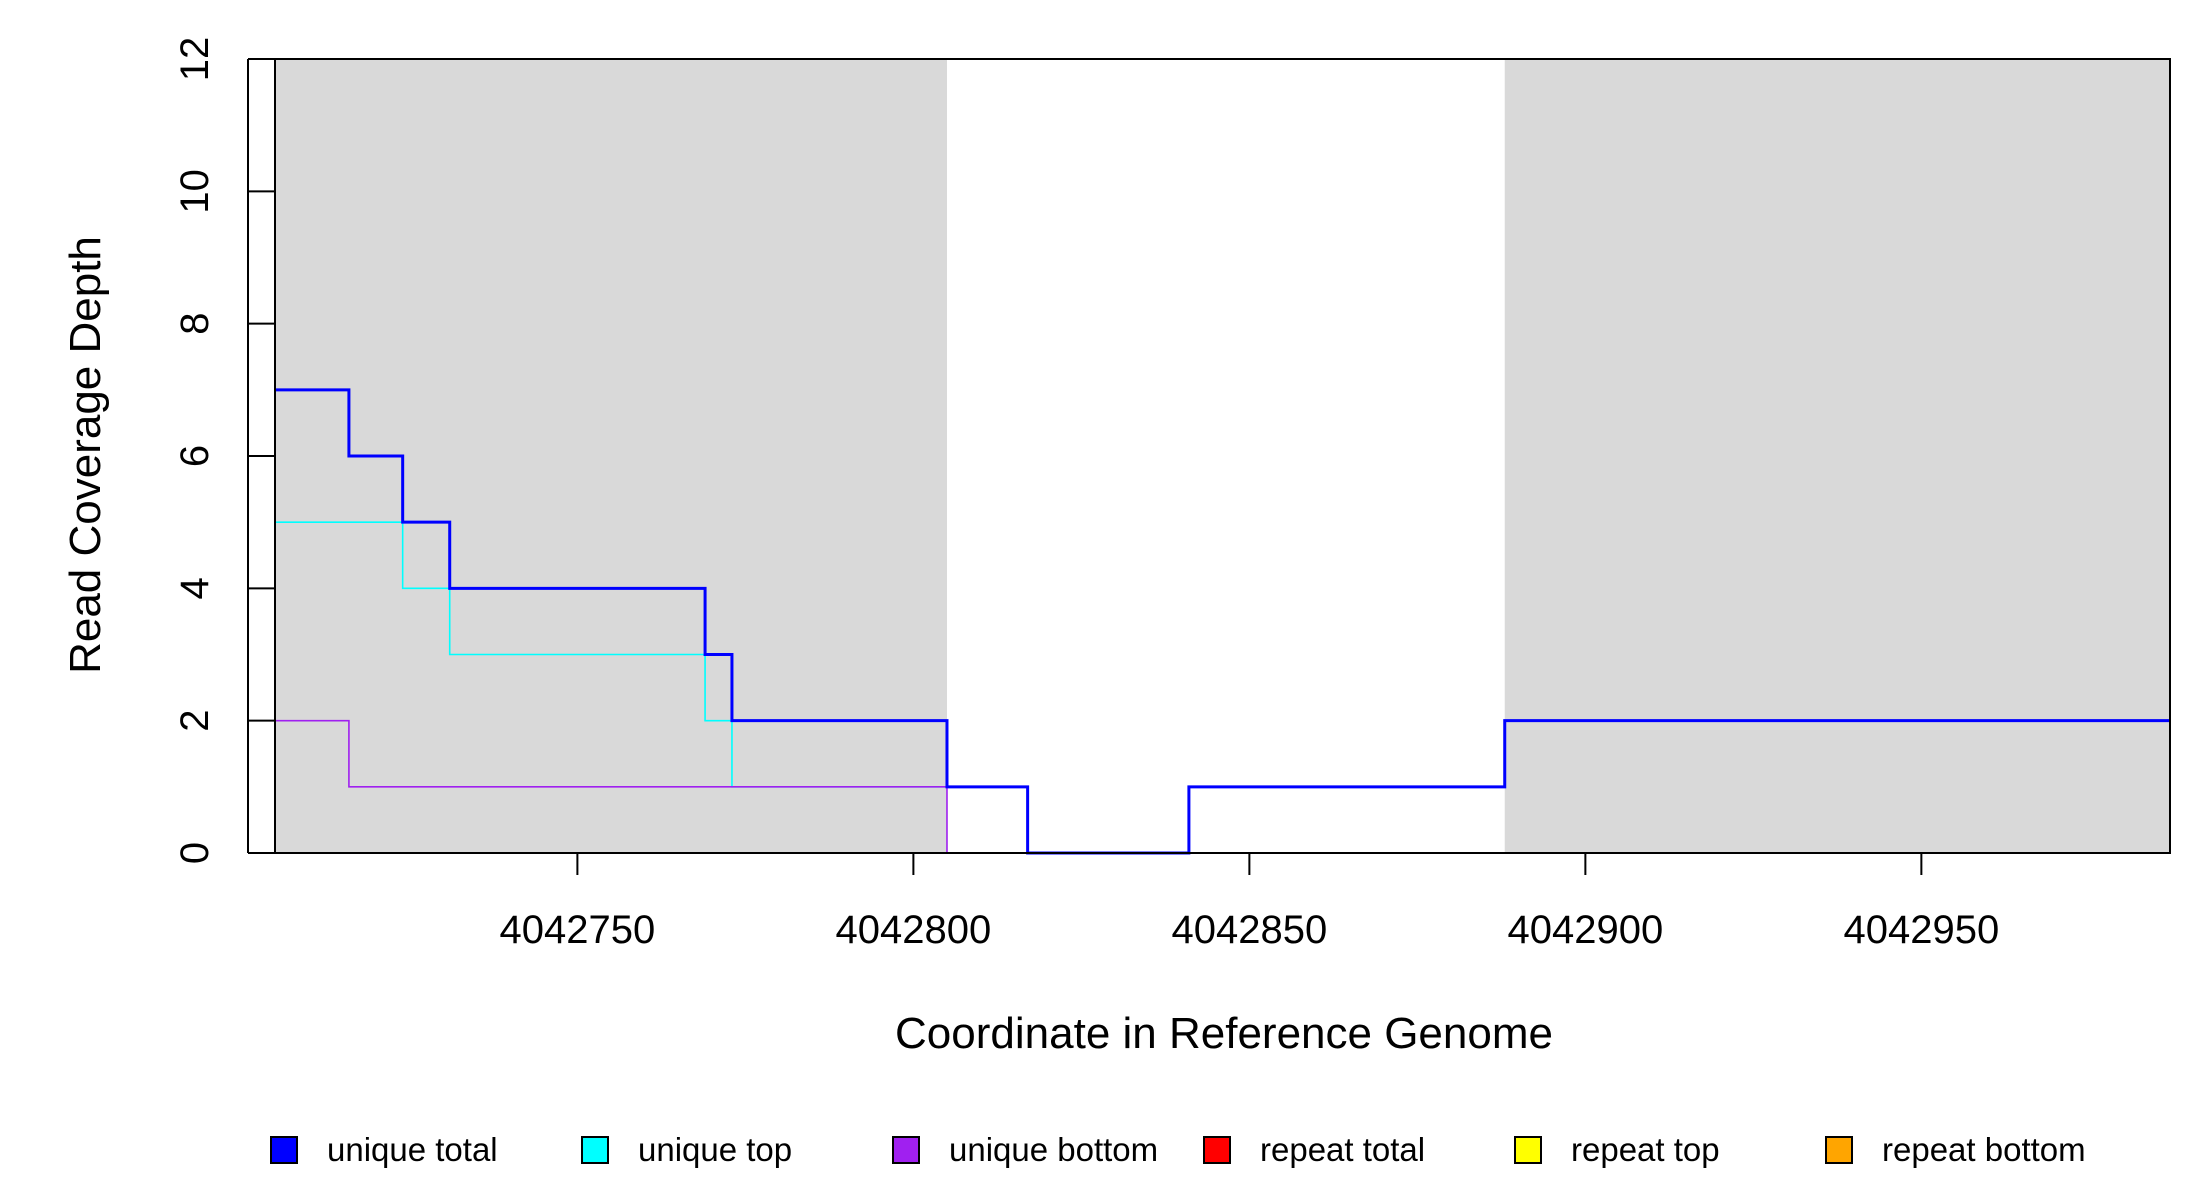  I want to click on legend-label: unique total, so click(412, 1149).